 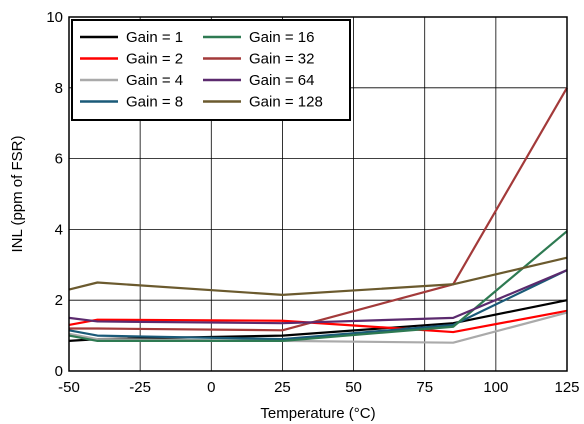 What do you see at coordinates (281, 80) in the screenshot?
I see `legend-label: Gain = 64` at bounding box center [281, 80].